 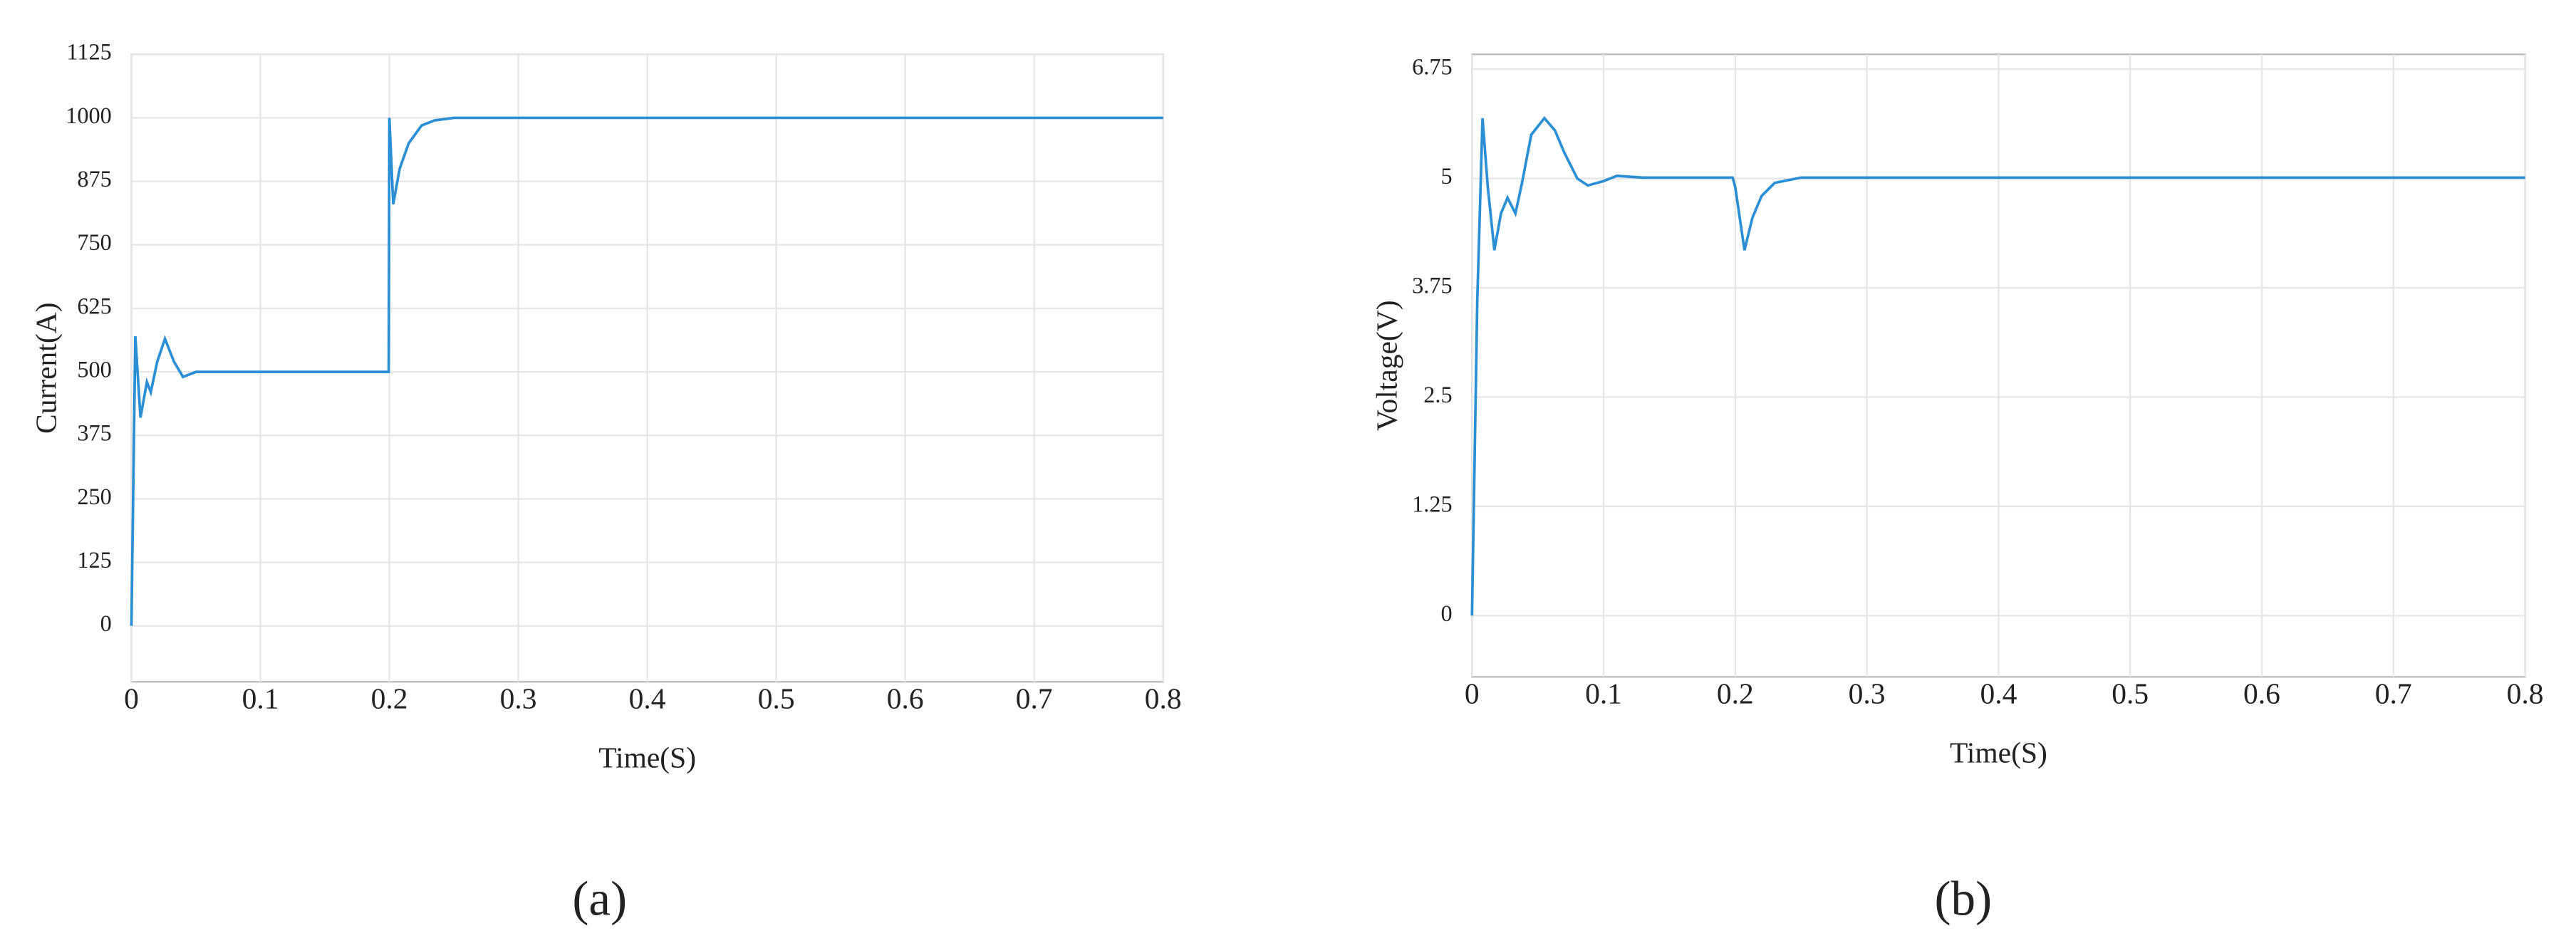 What do you see at coordinates (1432, 67) in the screenshot?
I see `y-tick-label: 6.75` at bounding box center [1432, 67].